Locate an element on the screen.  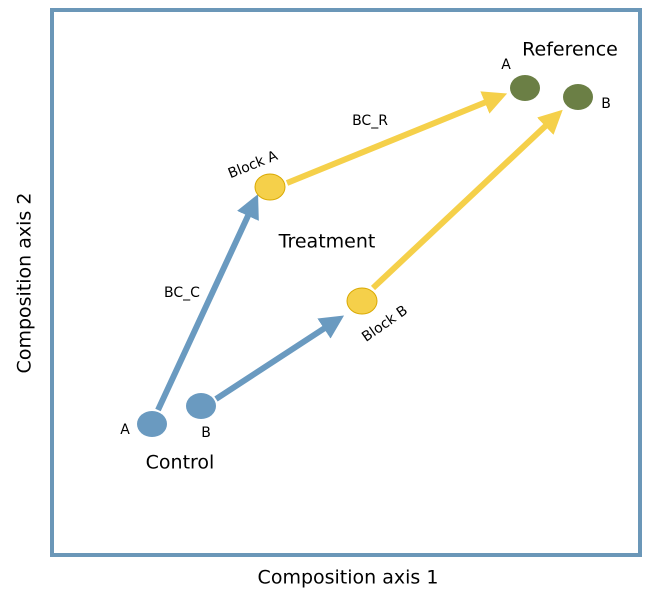
group-label: Treatment is located at coordinates (327, 242).